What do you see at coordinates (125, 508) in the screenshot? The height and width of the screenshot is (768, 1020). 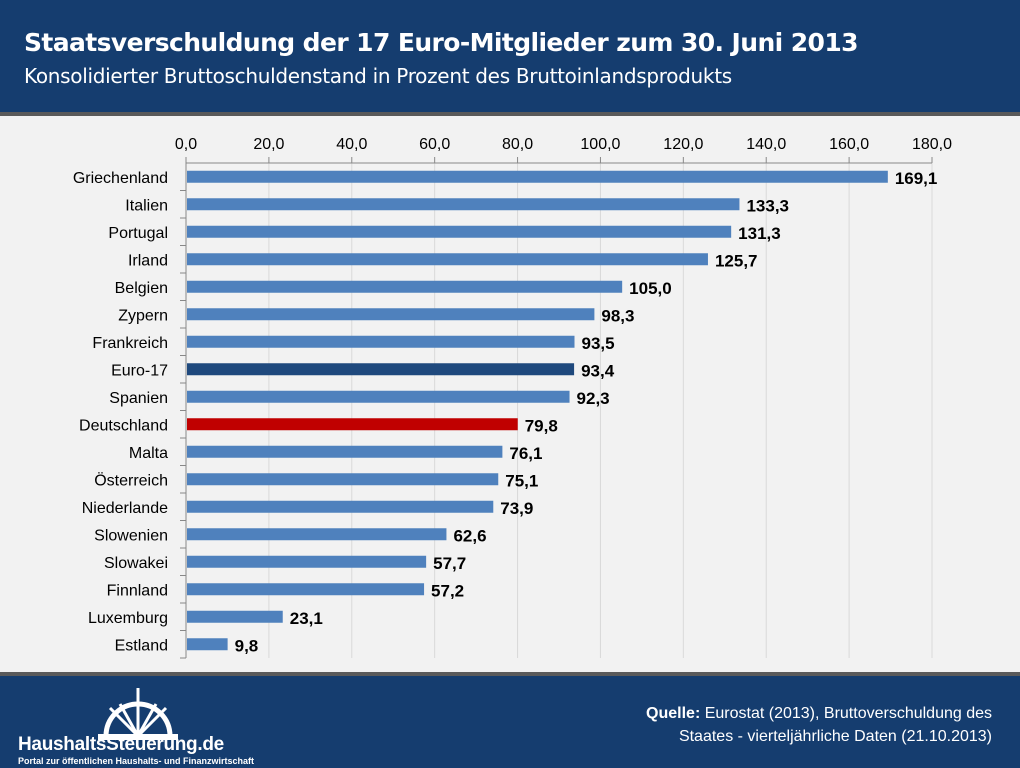 I see `category-label: Niederlande` at bounding box center [125, 508].